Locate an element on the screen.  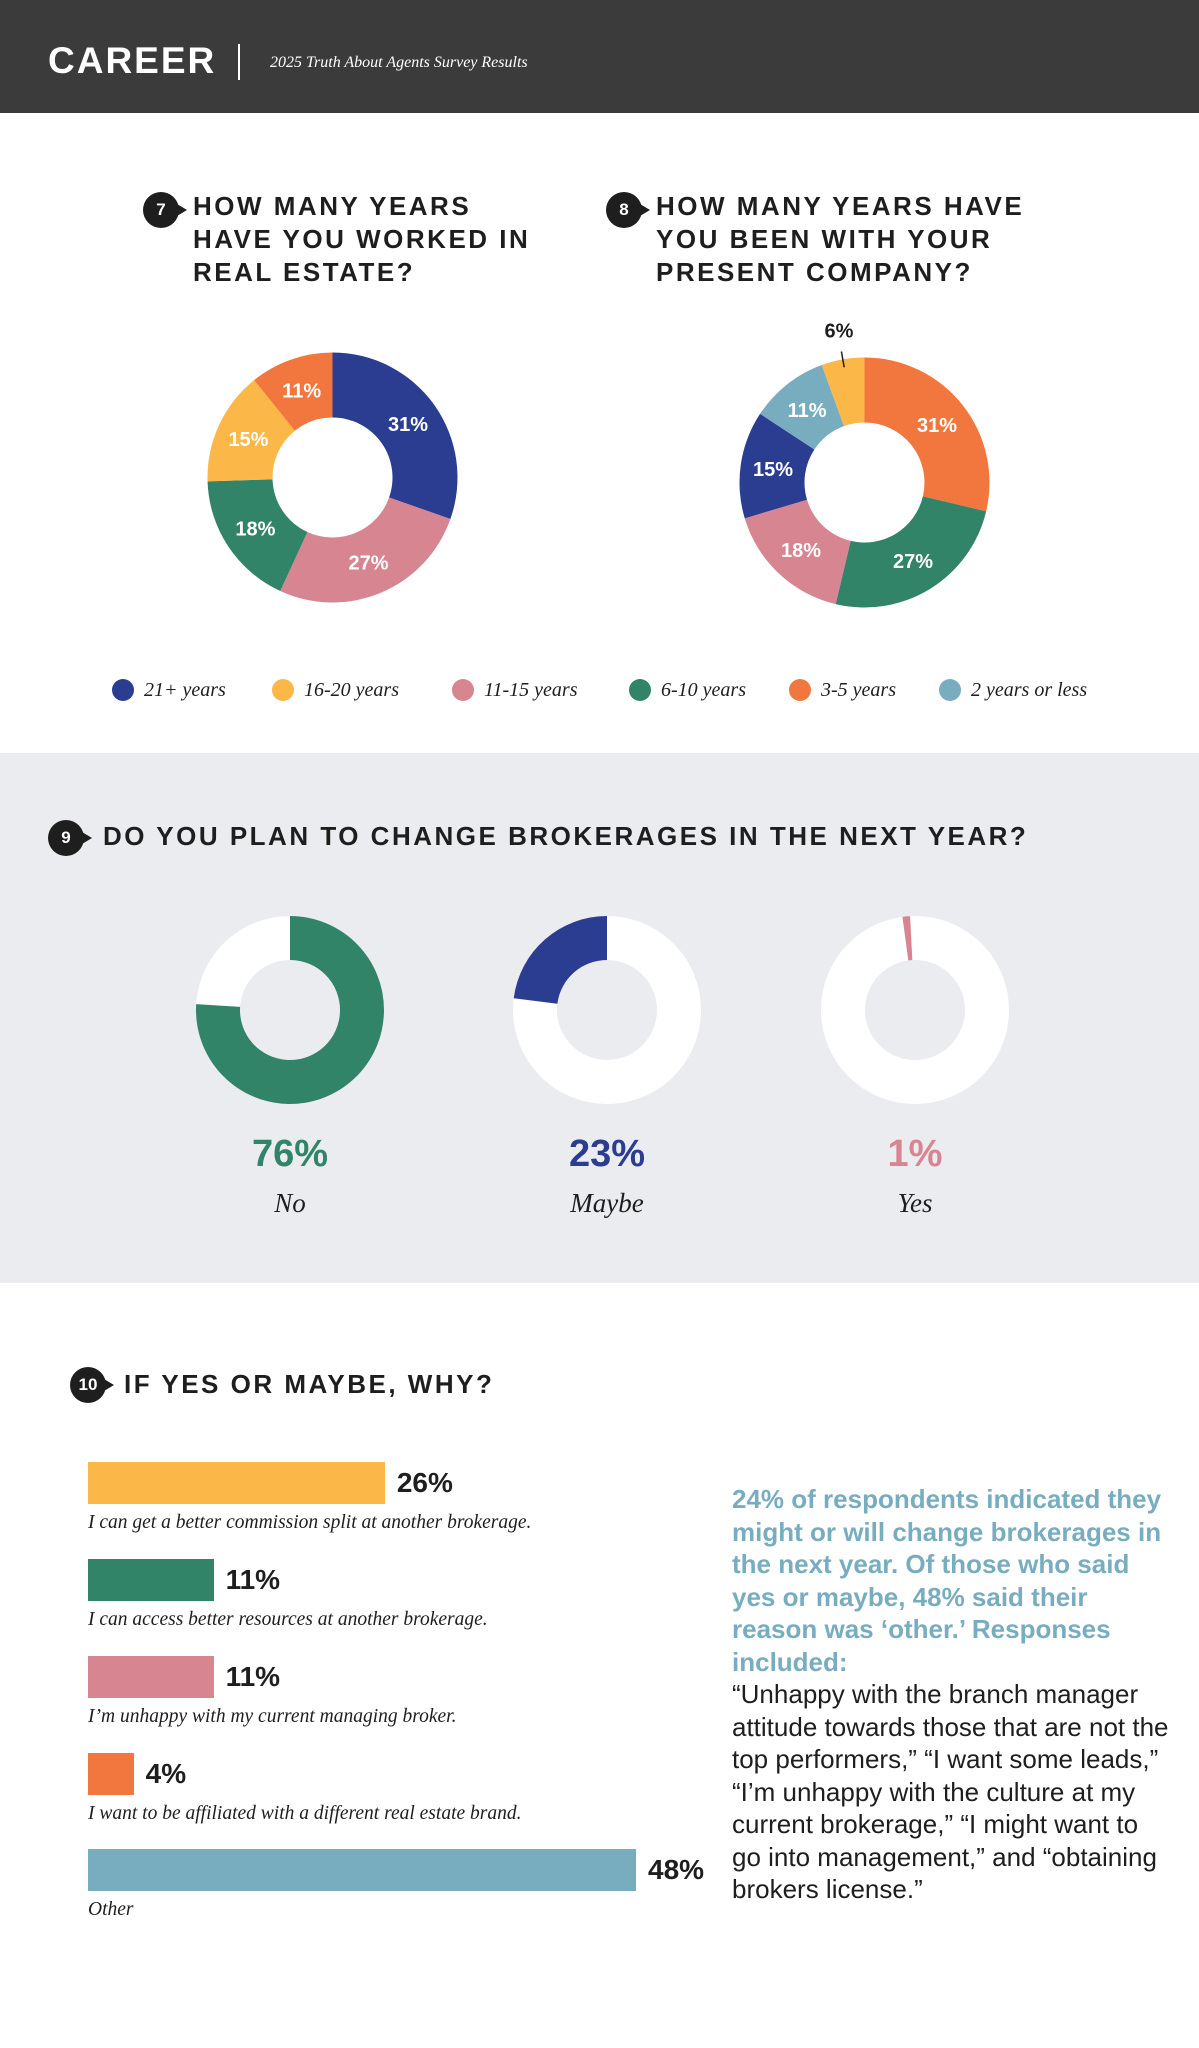
q7-label-3-5-years: 11% is located at coordinates (301, 391).